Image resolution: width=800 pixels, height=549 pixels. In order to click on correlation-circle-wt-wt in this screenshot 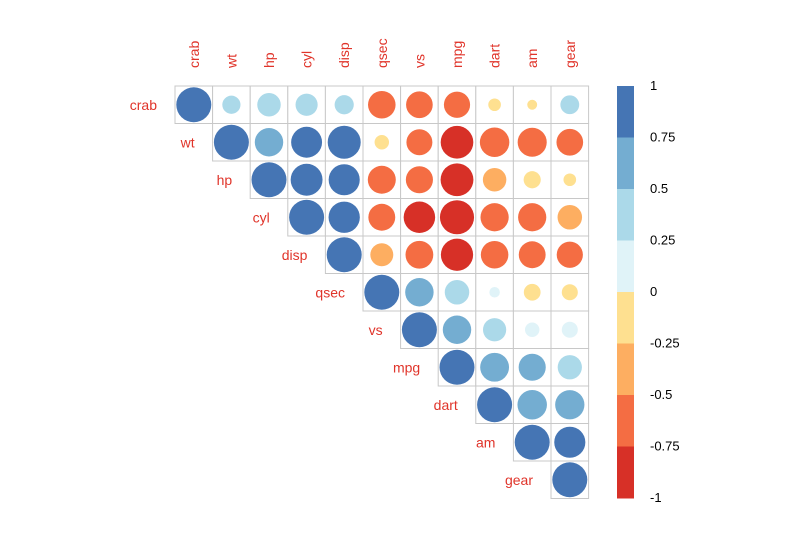, I will do `click(231, 142)`.